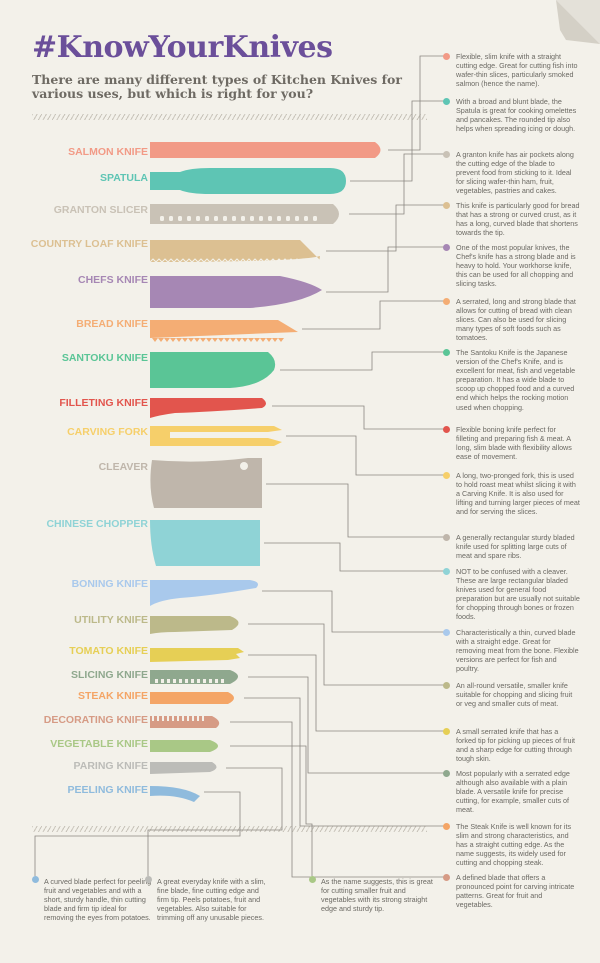 The height and width of the screenshot is (963, 600). I want to click on divider-bottom, so click(229, 829).